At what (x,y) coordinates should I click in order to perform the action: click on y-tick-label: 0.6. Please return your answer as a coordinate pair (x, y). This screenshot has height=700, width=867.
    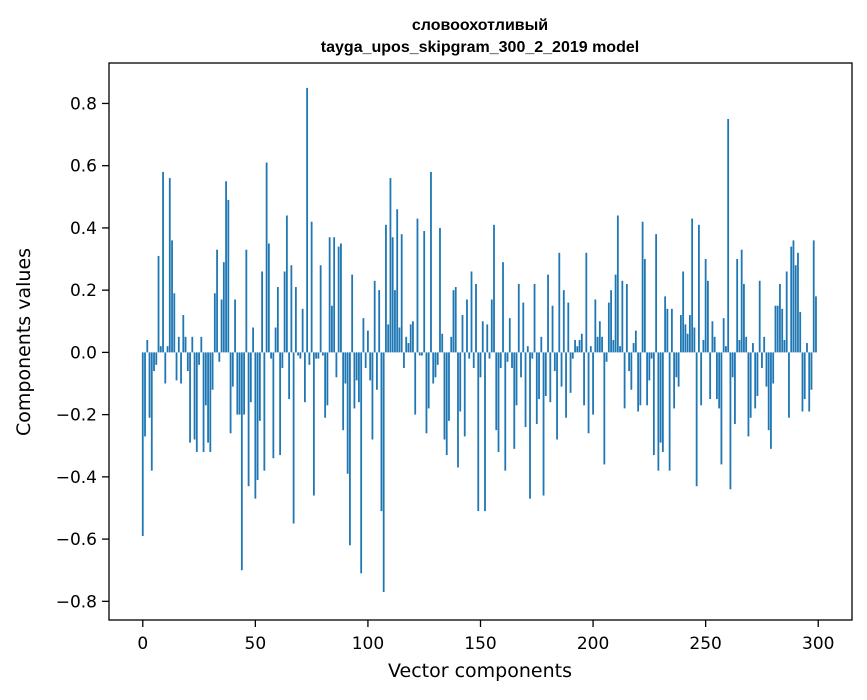
    Looking at the image, I should click on (83, 167).